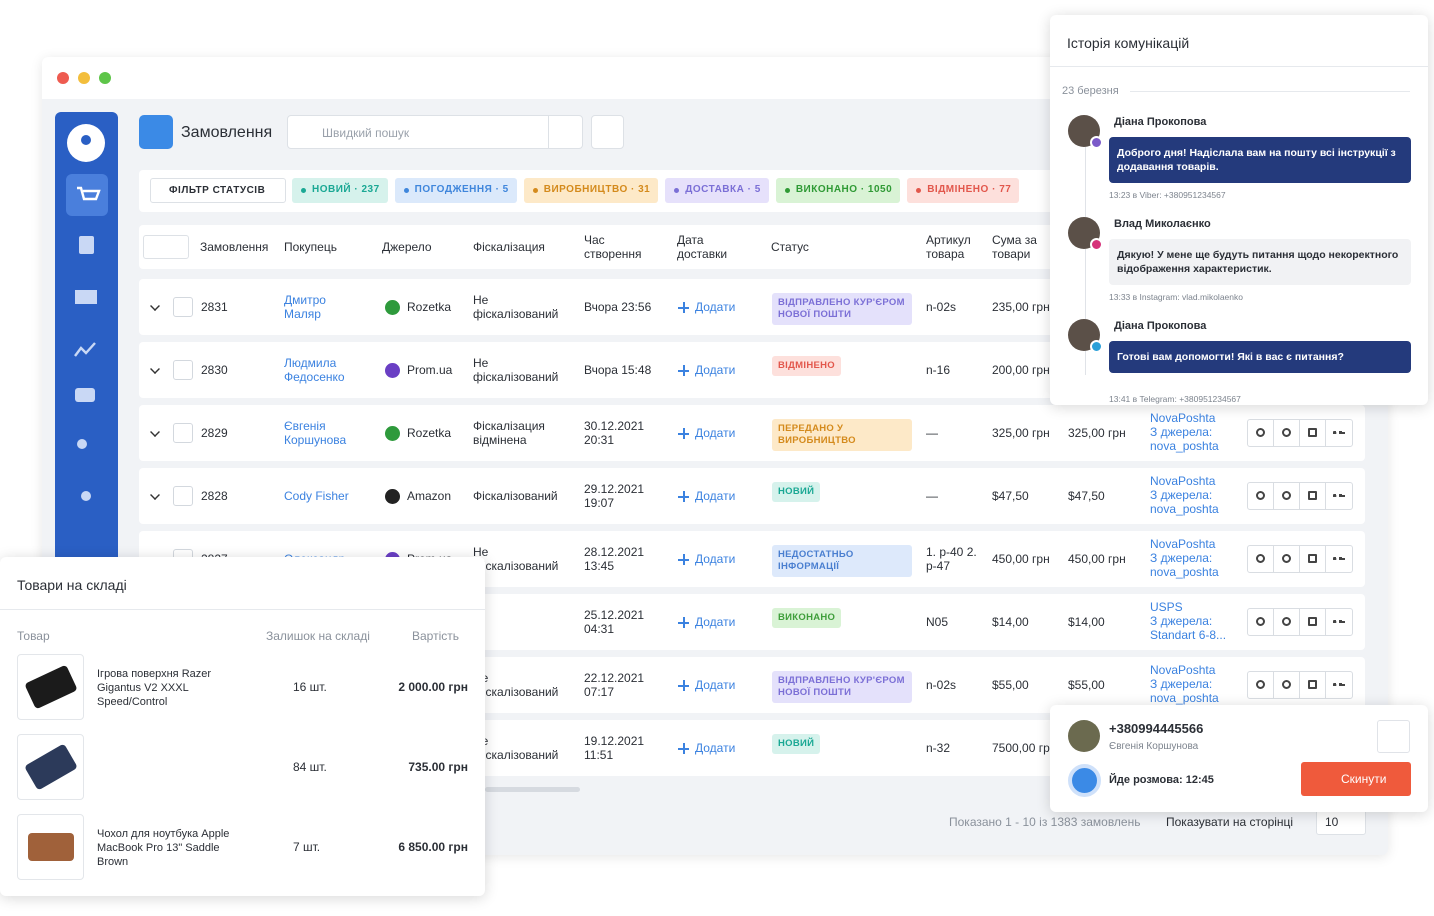  I want to click on select-all, so click(166, 247).